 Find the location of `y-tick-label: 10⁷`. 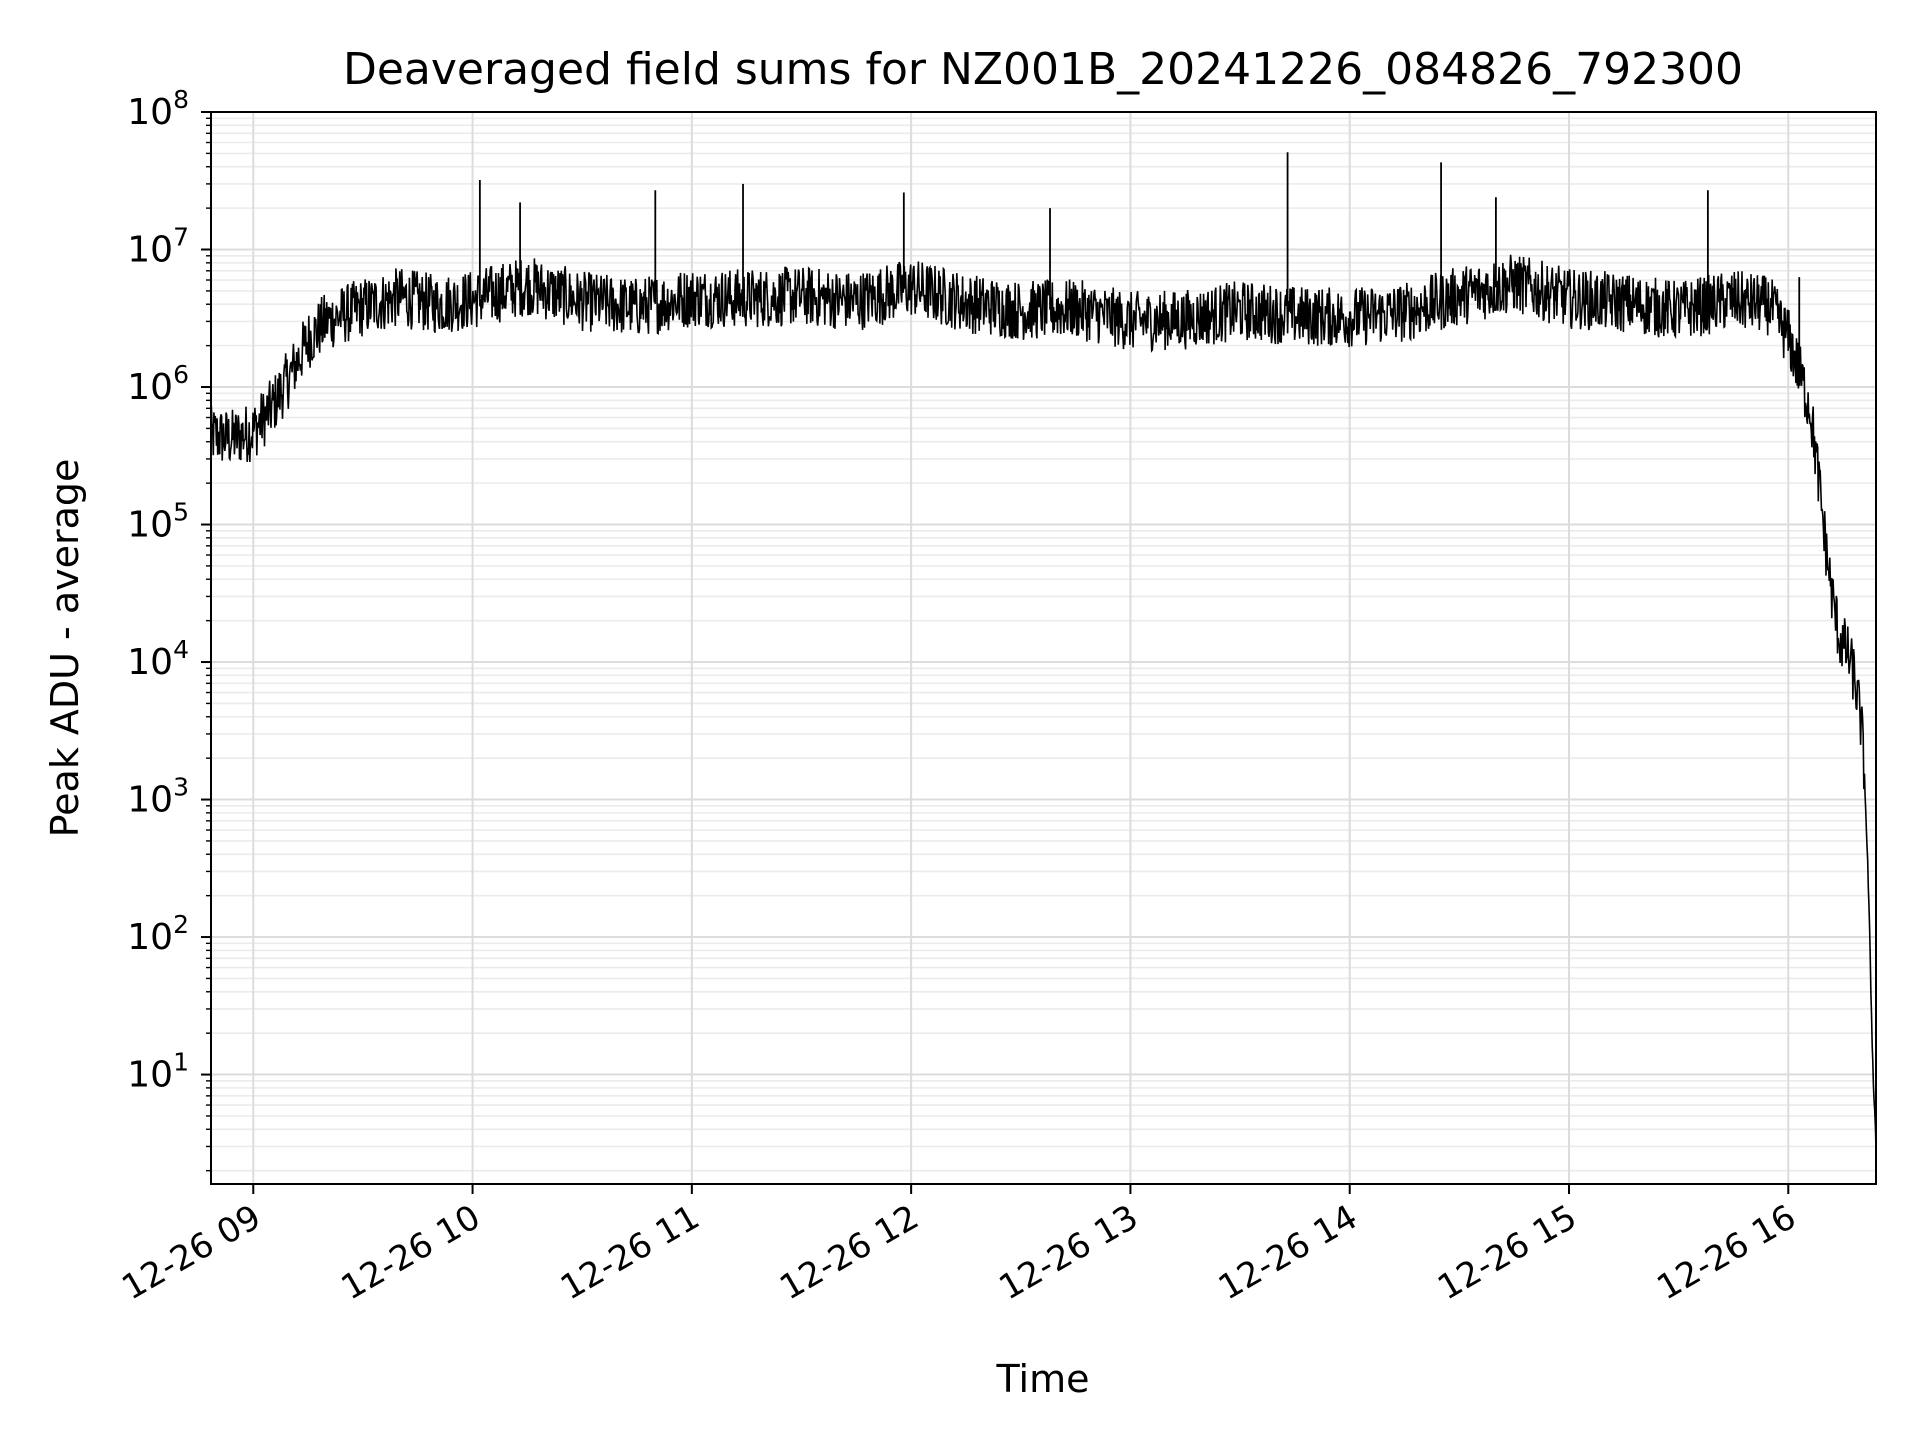

y-tick-label: 10⁷ is located at coordinates (158, 247).